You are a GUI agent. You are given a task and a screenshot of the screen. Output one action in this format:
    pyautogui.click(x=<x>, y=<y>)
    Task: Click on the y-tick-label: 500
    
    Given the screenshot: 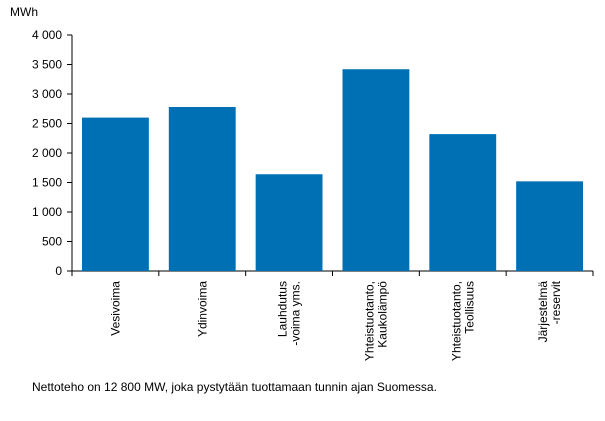 What is the action you would take?
    pyautogui.click(x=52, y=242)
    